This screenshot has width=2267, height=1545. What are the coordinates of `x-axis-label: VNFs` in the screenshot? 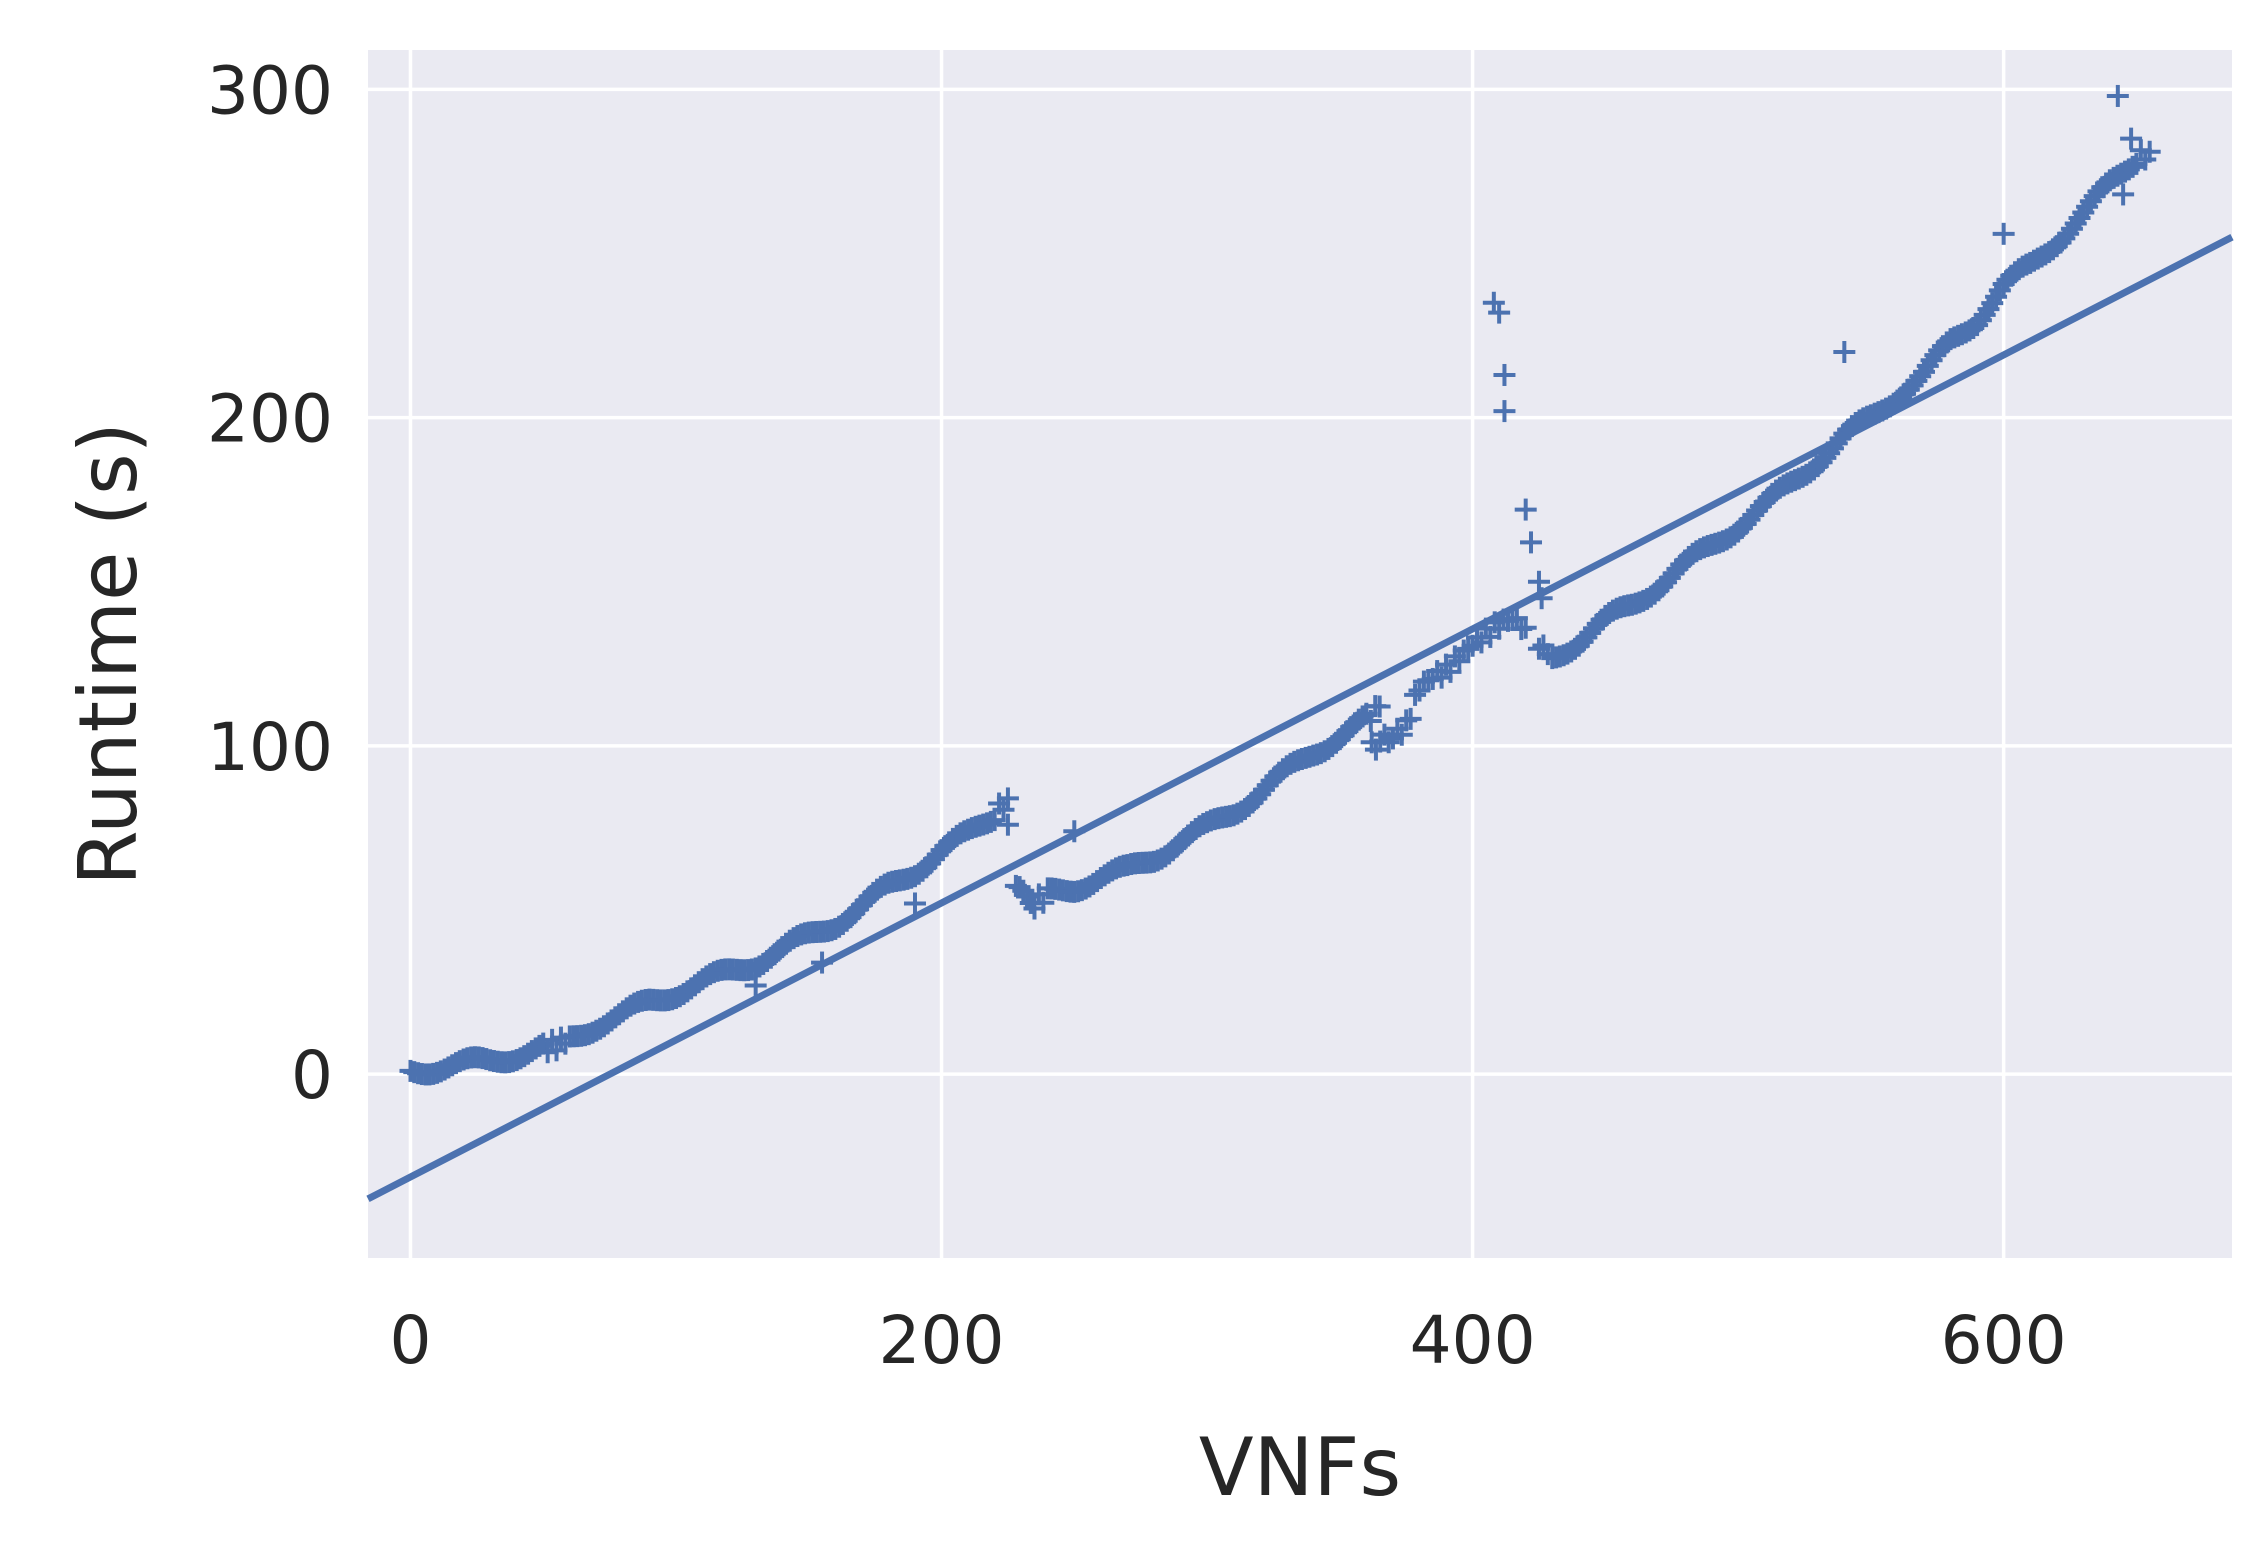 It's located at (1300, 1467).